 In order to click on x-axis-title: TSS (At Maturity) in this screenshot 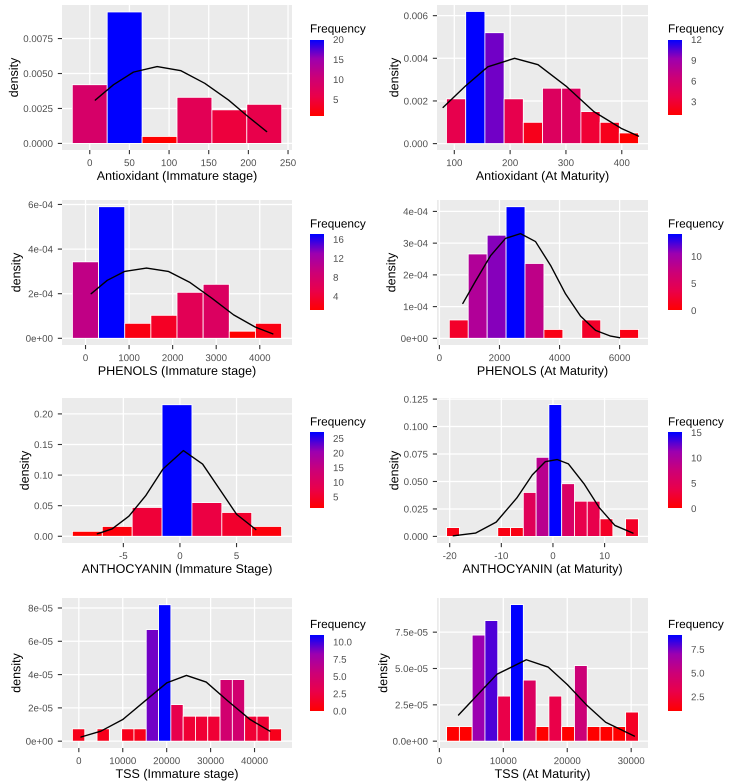, I will do `click(542, 774)`.